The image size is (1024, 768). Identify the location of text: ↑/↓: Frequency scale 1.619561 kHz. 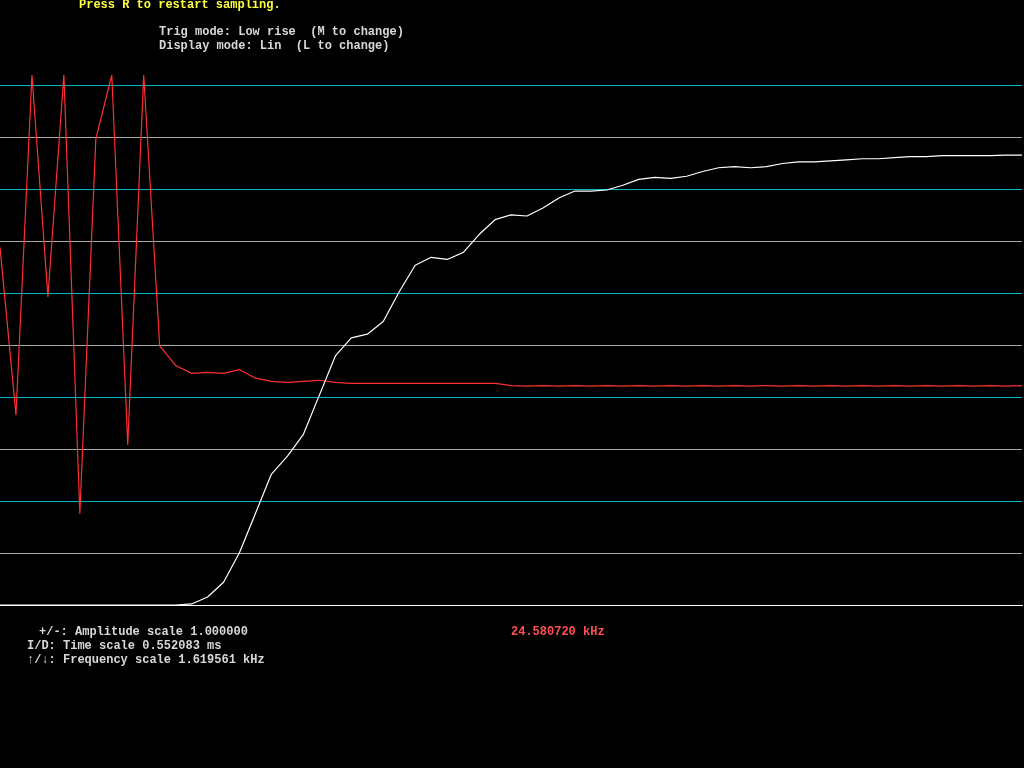
(146, 660).